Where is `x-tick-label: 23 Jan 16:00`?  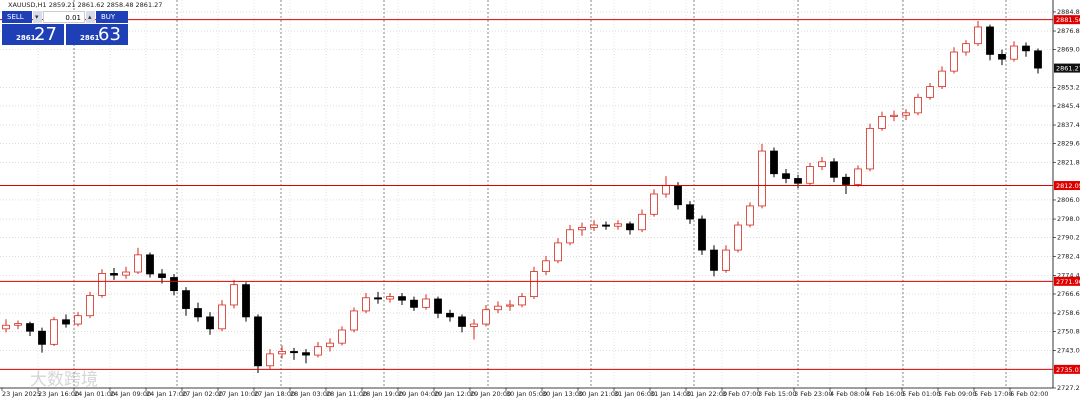 x-tick-label: 23 Jan 16:00 is located at coordinates (58, 394).